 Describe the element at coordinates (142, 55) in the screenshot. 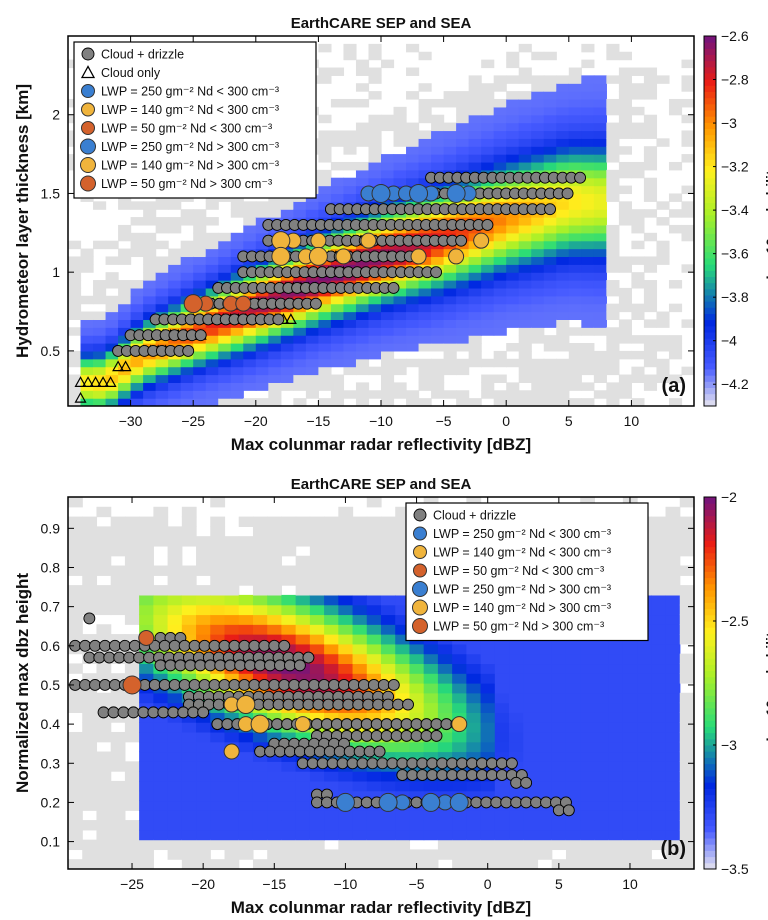

I see `legend-label: Cloud + drizzle` at that location.